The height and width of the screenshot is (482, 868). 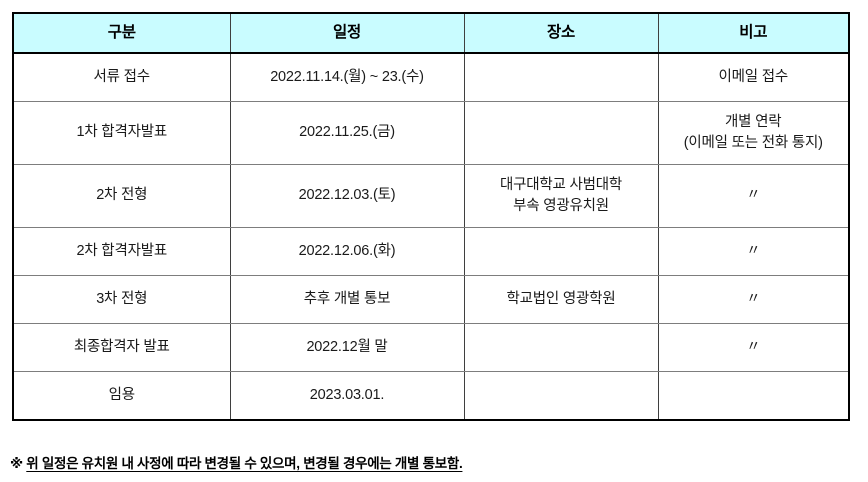 What do you see at coordinates (753, 121) in the screenshot?
I see `cell-note-line-1: 개별 연락` at bounding box center [753, 121].